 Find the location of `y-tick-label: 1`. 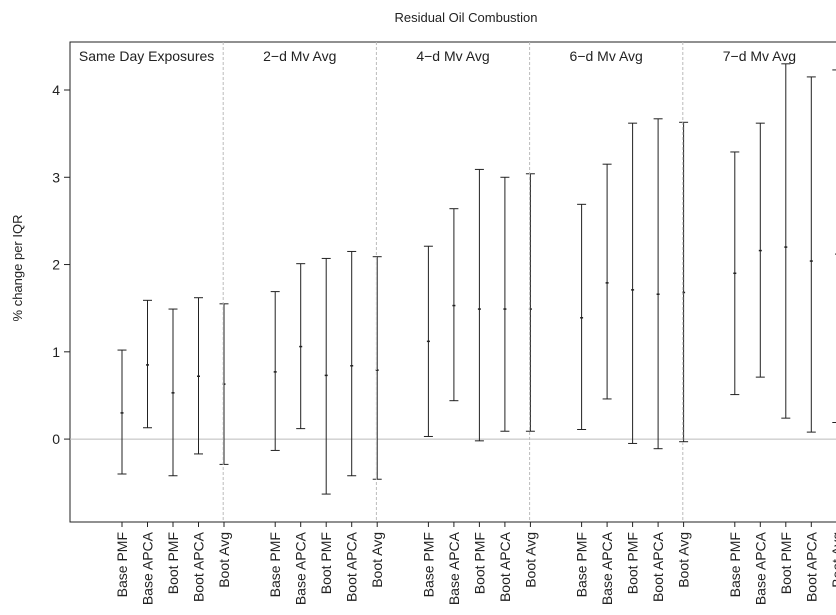

y-tick-label: 1 is located at coordinates (56, 352).